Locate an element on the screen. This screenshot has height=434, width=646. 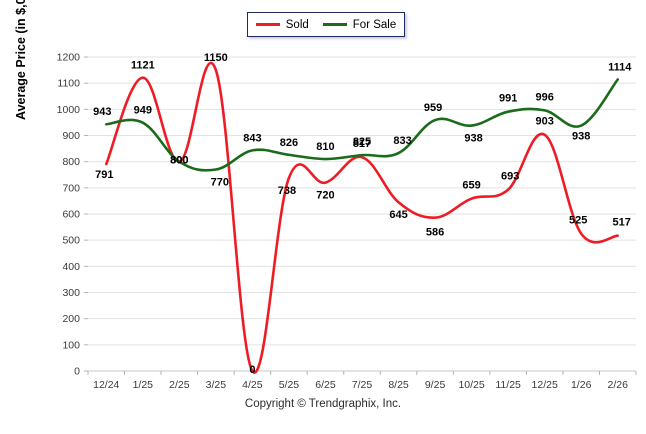
data-point-label: 826 is located at coordinates (289, 143).